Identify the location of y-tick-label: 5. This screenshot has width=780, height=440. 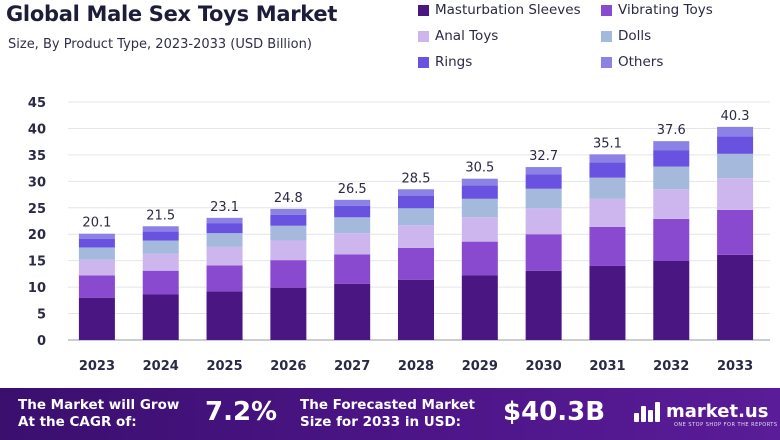
(41, 315).